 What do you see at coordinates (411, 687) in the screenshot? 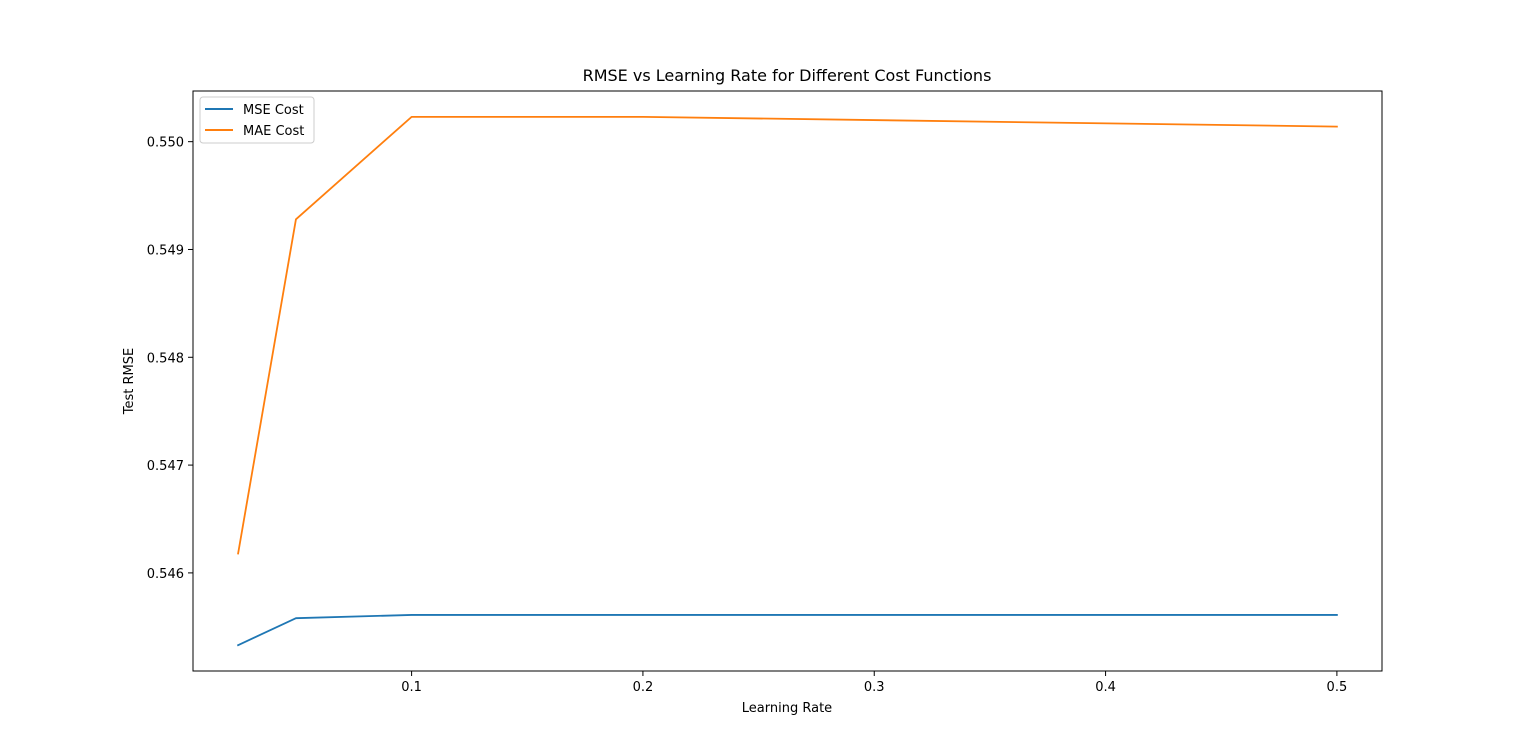
I see `x-tick-label: 0.1` at bounding box center [411, 687].